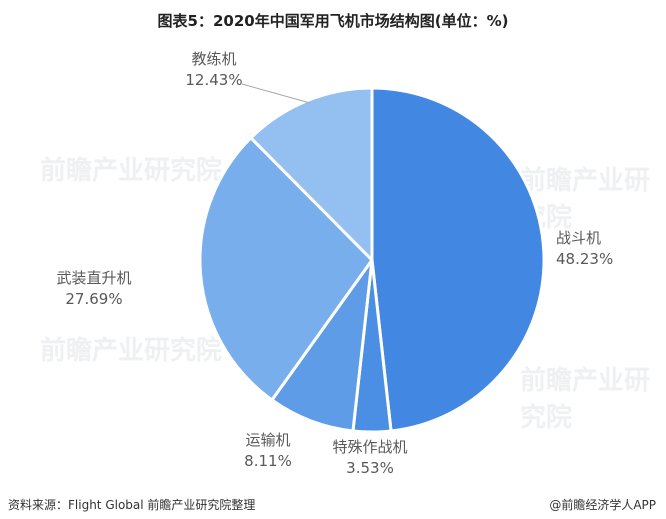  I want to click on slice-label: 武装直升机, so click(93, 278).